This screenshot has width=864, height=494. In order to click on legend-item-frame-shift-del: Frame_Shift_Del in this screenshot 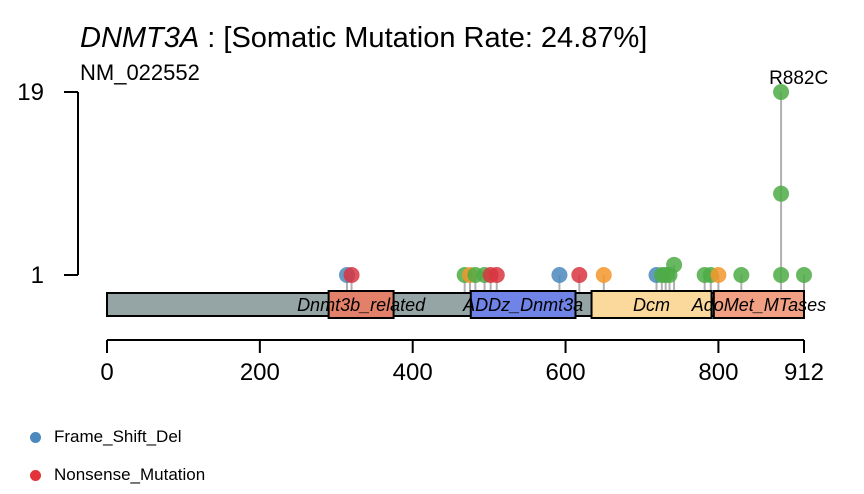, I will do `click(117, 437)`.